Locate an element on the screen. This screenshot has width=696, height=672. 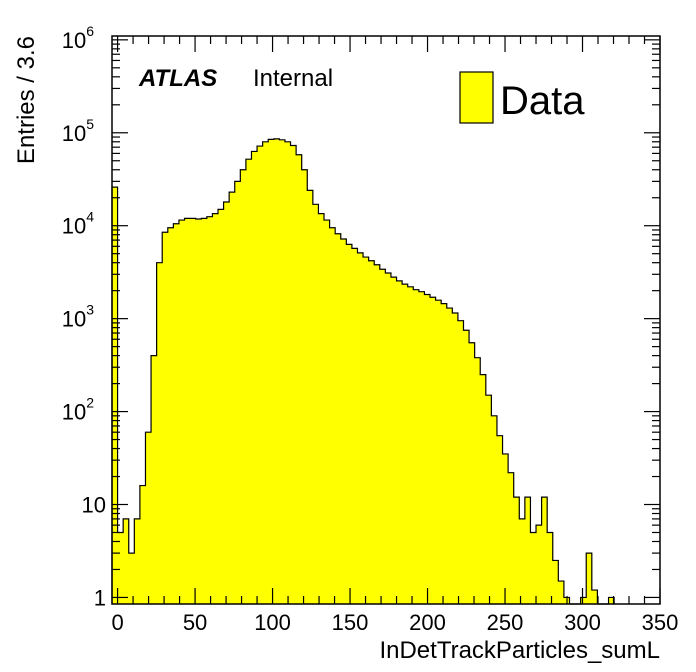
x-tick-label: 250 is located at coordinates (505, 622).